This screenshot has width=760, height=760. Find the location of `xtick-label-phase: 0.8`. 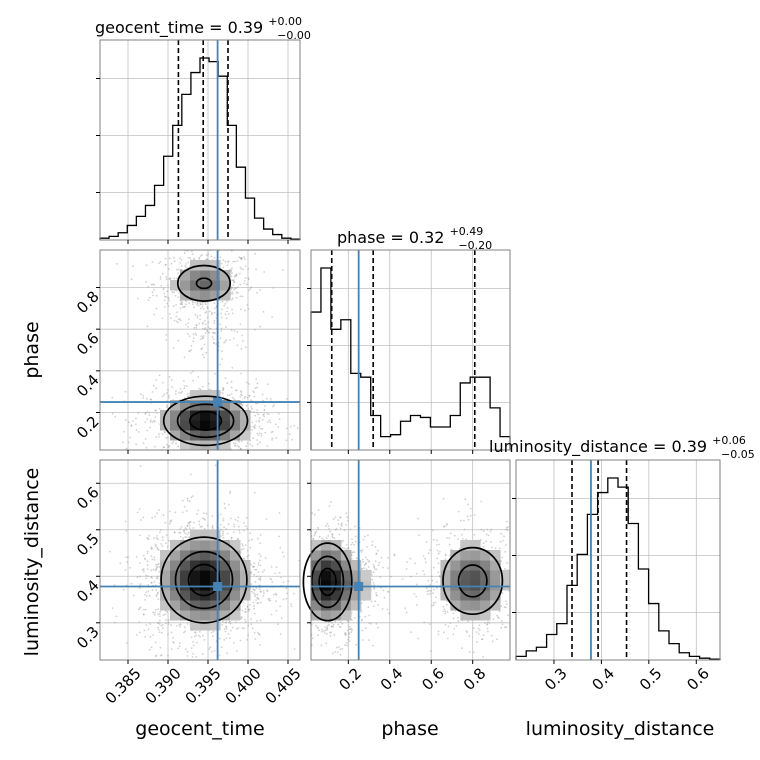

xtick-label-phase: 0.8 is located at coordinates (475, 679).